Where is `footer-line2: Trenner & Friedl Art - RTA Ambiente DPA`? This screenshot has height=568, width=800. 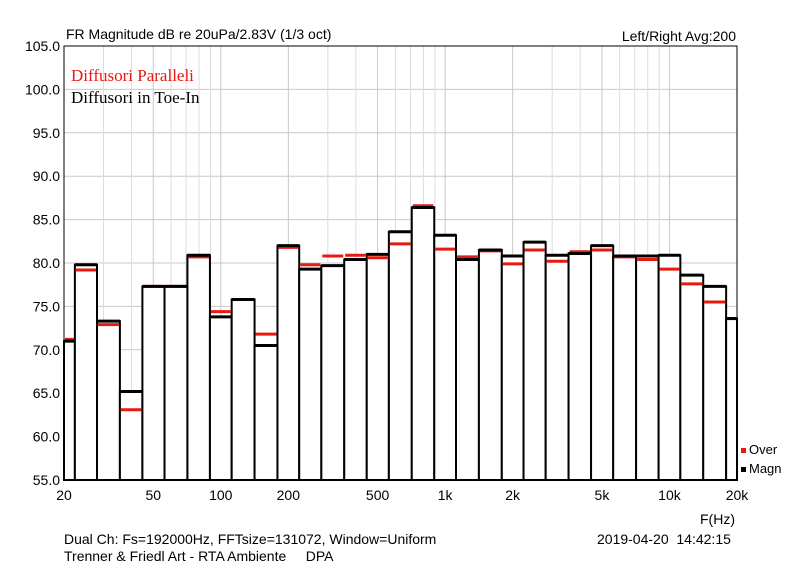 footer-line2: Trenner & Friedl Art - RTA Ambiente DPA is located at coordinates (199, 556).